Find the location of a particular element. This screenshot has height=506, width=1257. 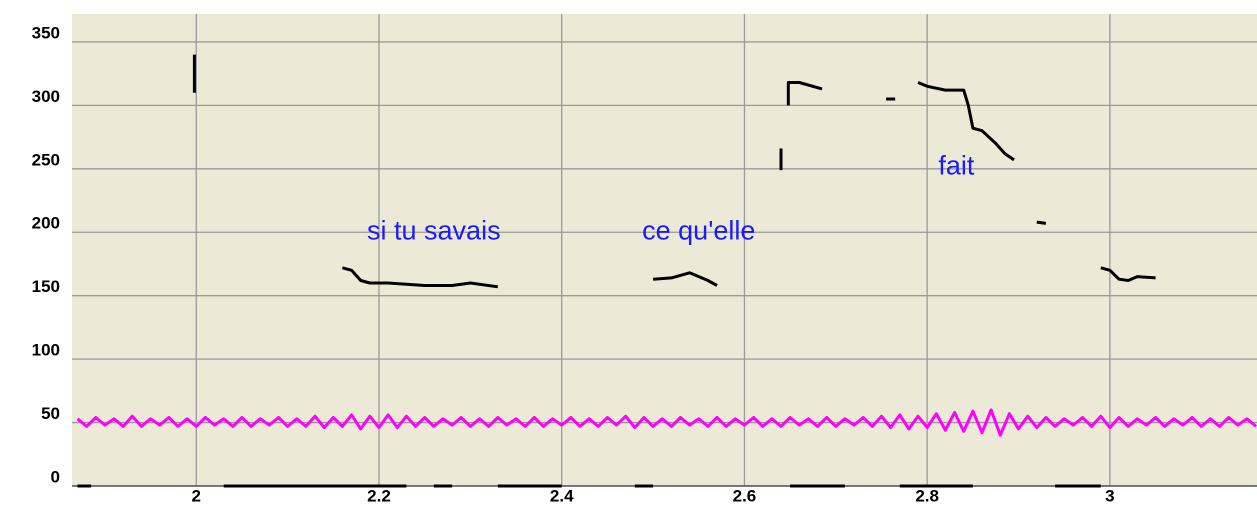

y-tick-label: 50 is located at coordinates (50, 413).